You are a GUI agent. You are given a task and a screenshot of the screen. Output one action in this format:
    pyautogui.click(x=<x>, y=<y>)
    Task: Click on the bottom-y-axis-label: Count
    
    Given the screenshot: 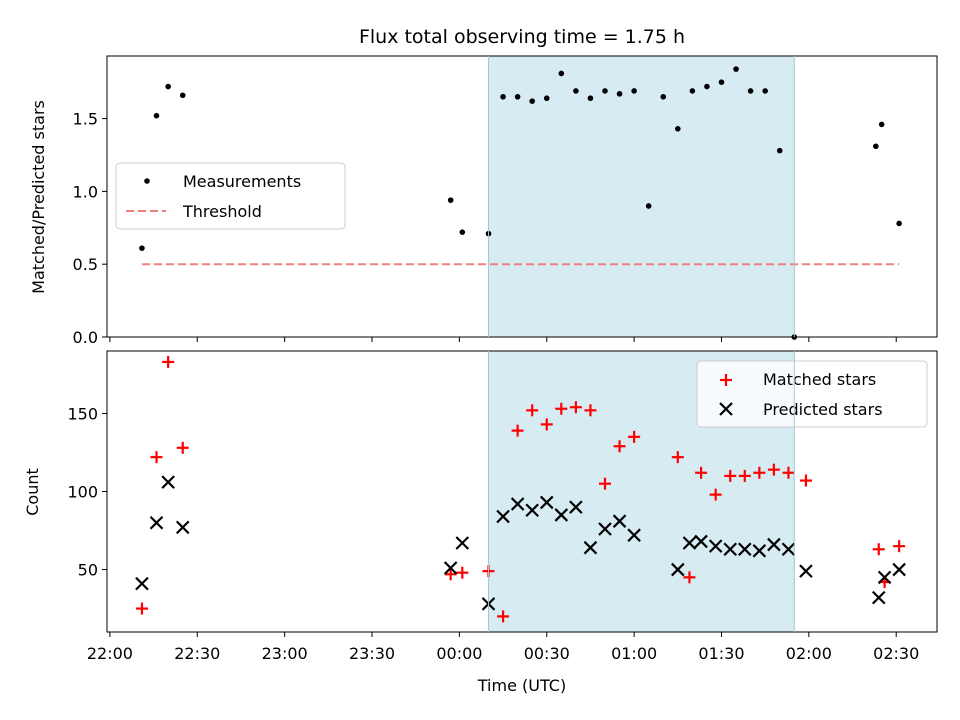 What is the action you would take?
    pyautogui.click(x=32, y=492)
    